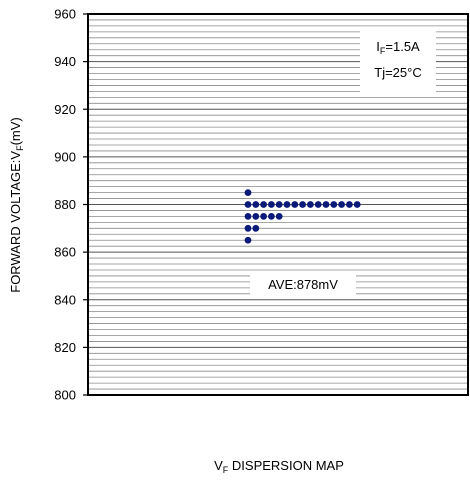  I want to click on average-annotation: AVE:878mV, so click(303, 284).